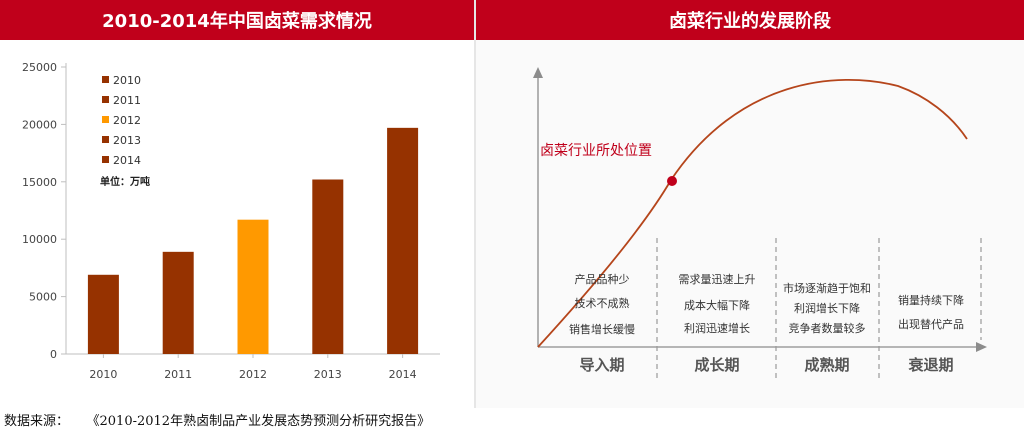 The width and height of the screenshot is (1024, 431). I want to click on stage-note: 出现替代产品, so click(931, 324).